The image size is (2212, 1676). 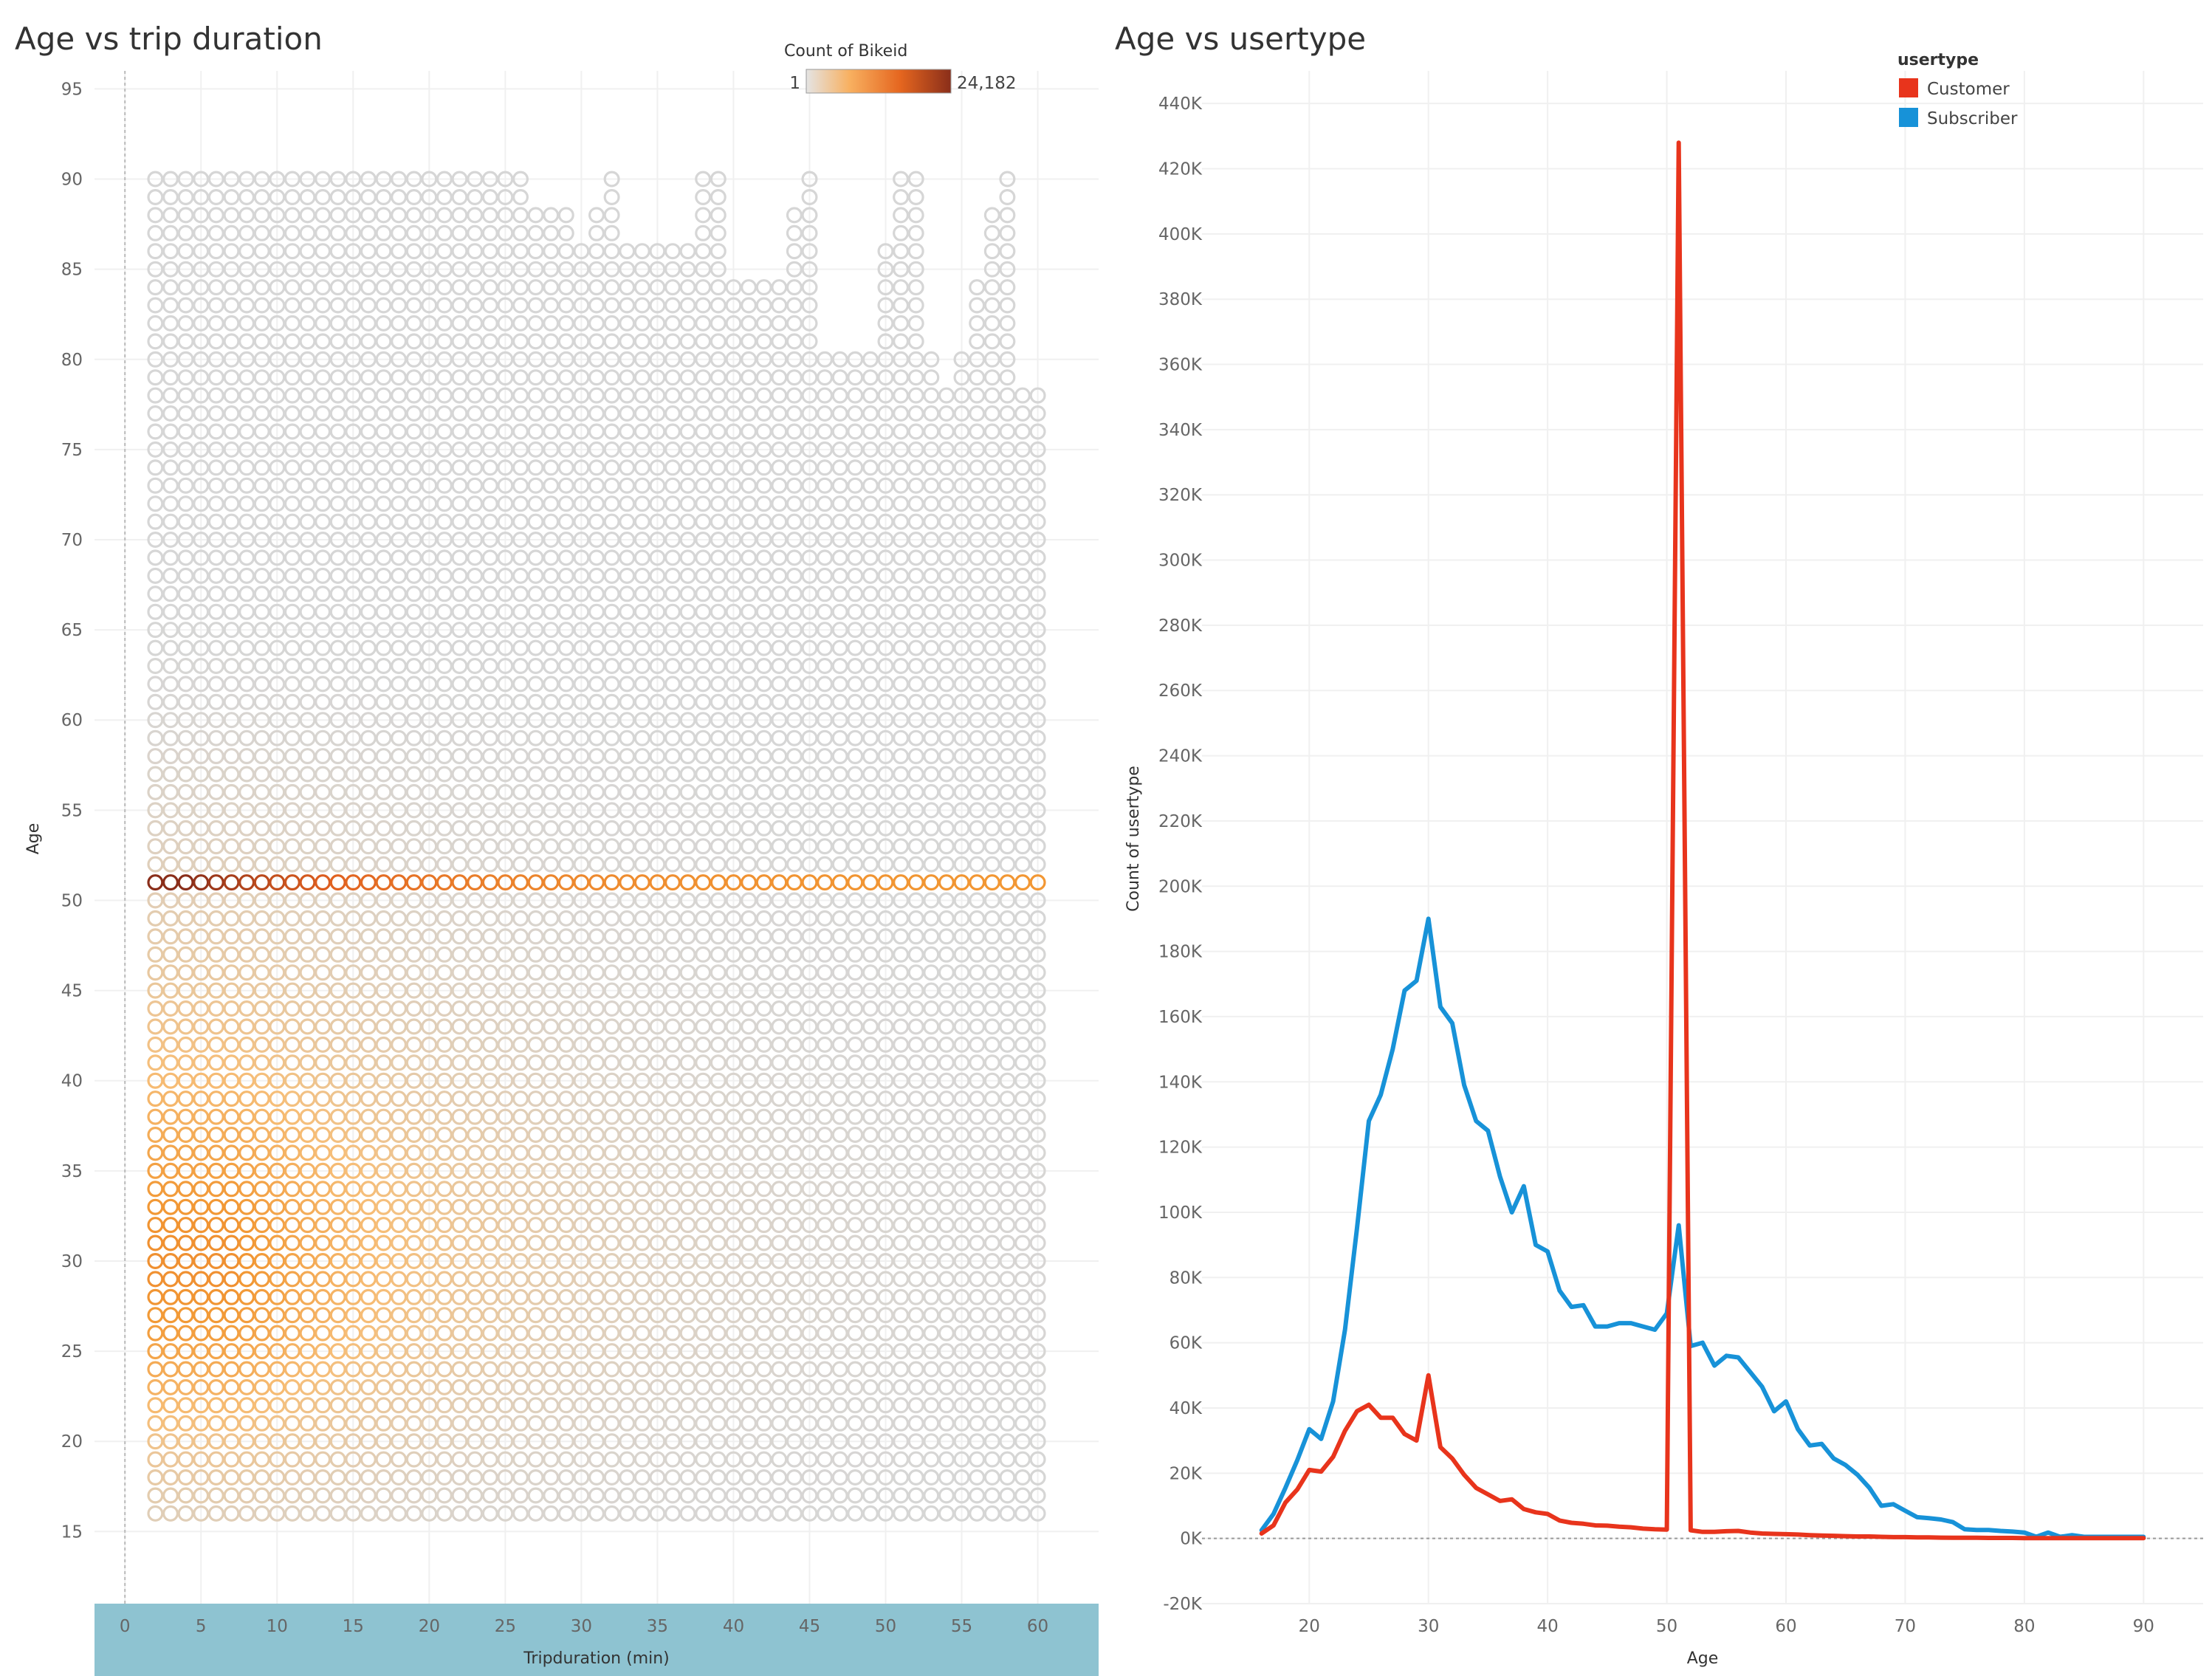 What do you see at coordinates (1180, 1017) in the screenshot?
I see `y-tick-label: 160K` at bounding box center [1180, 1017].